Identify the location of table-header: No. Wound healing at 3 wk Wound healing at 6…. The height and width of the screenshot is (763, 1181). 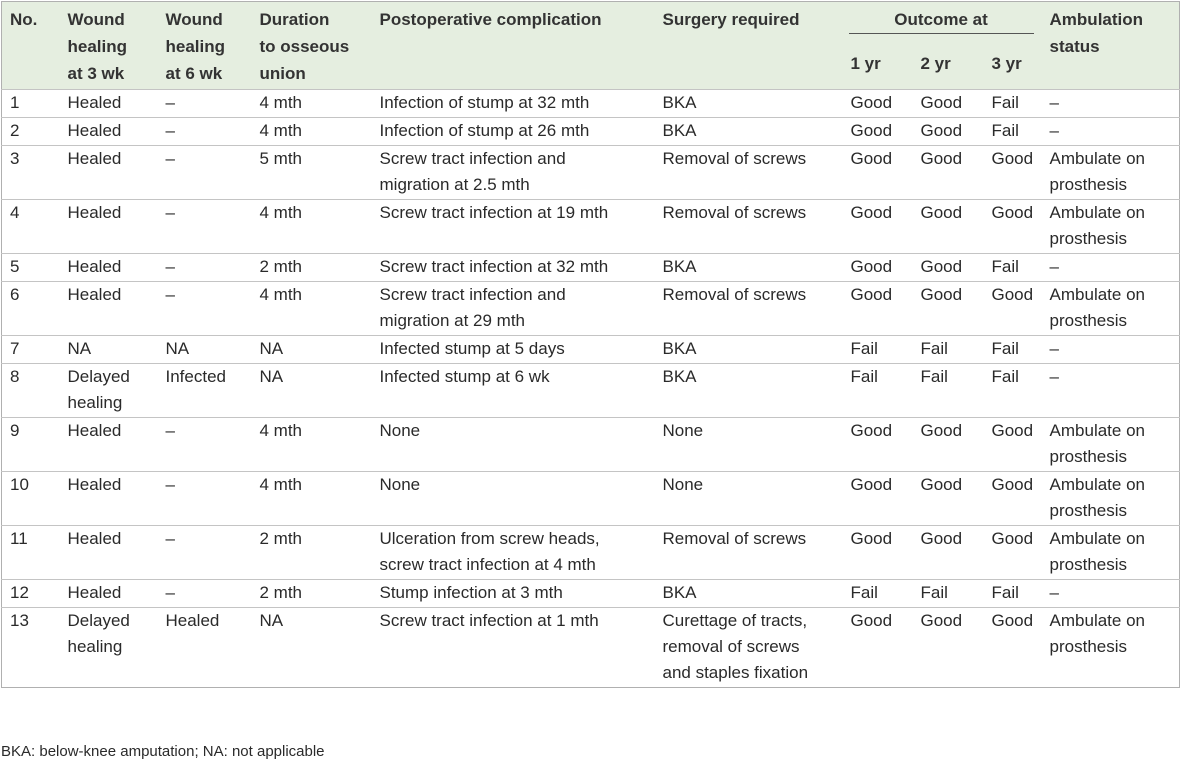
(590, 45).